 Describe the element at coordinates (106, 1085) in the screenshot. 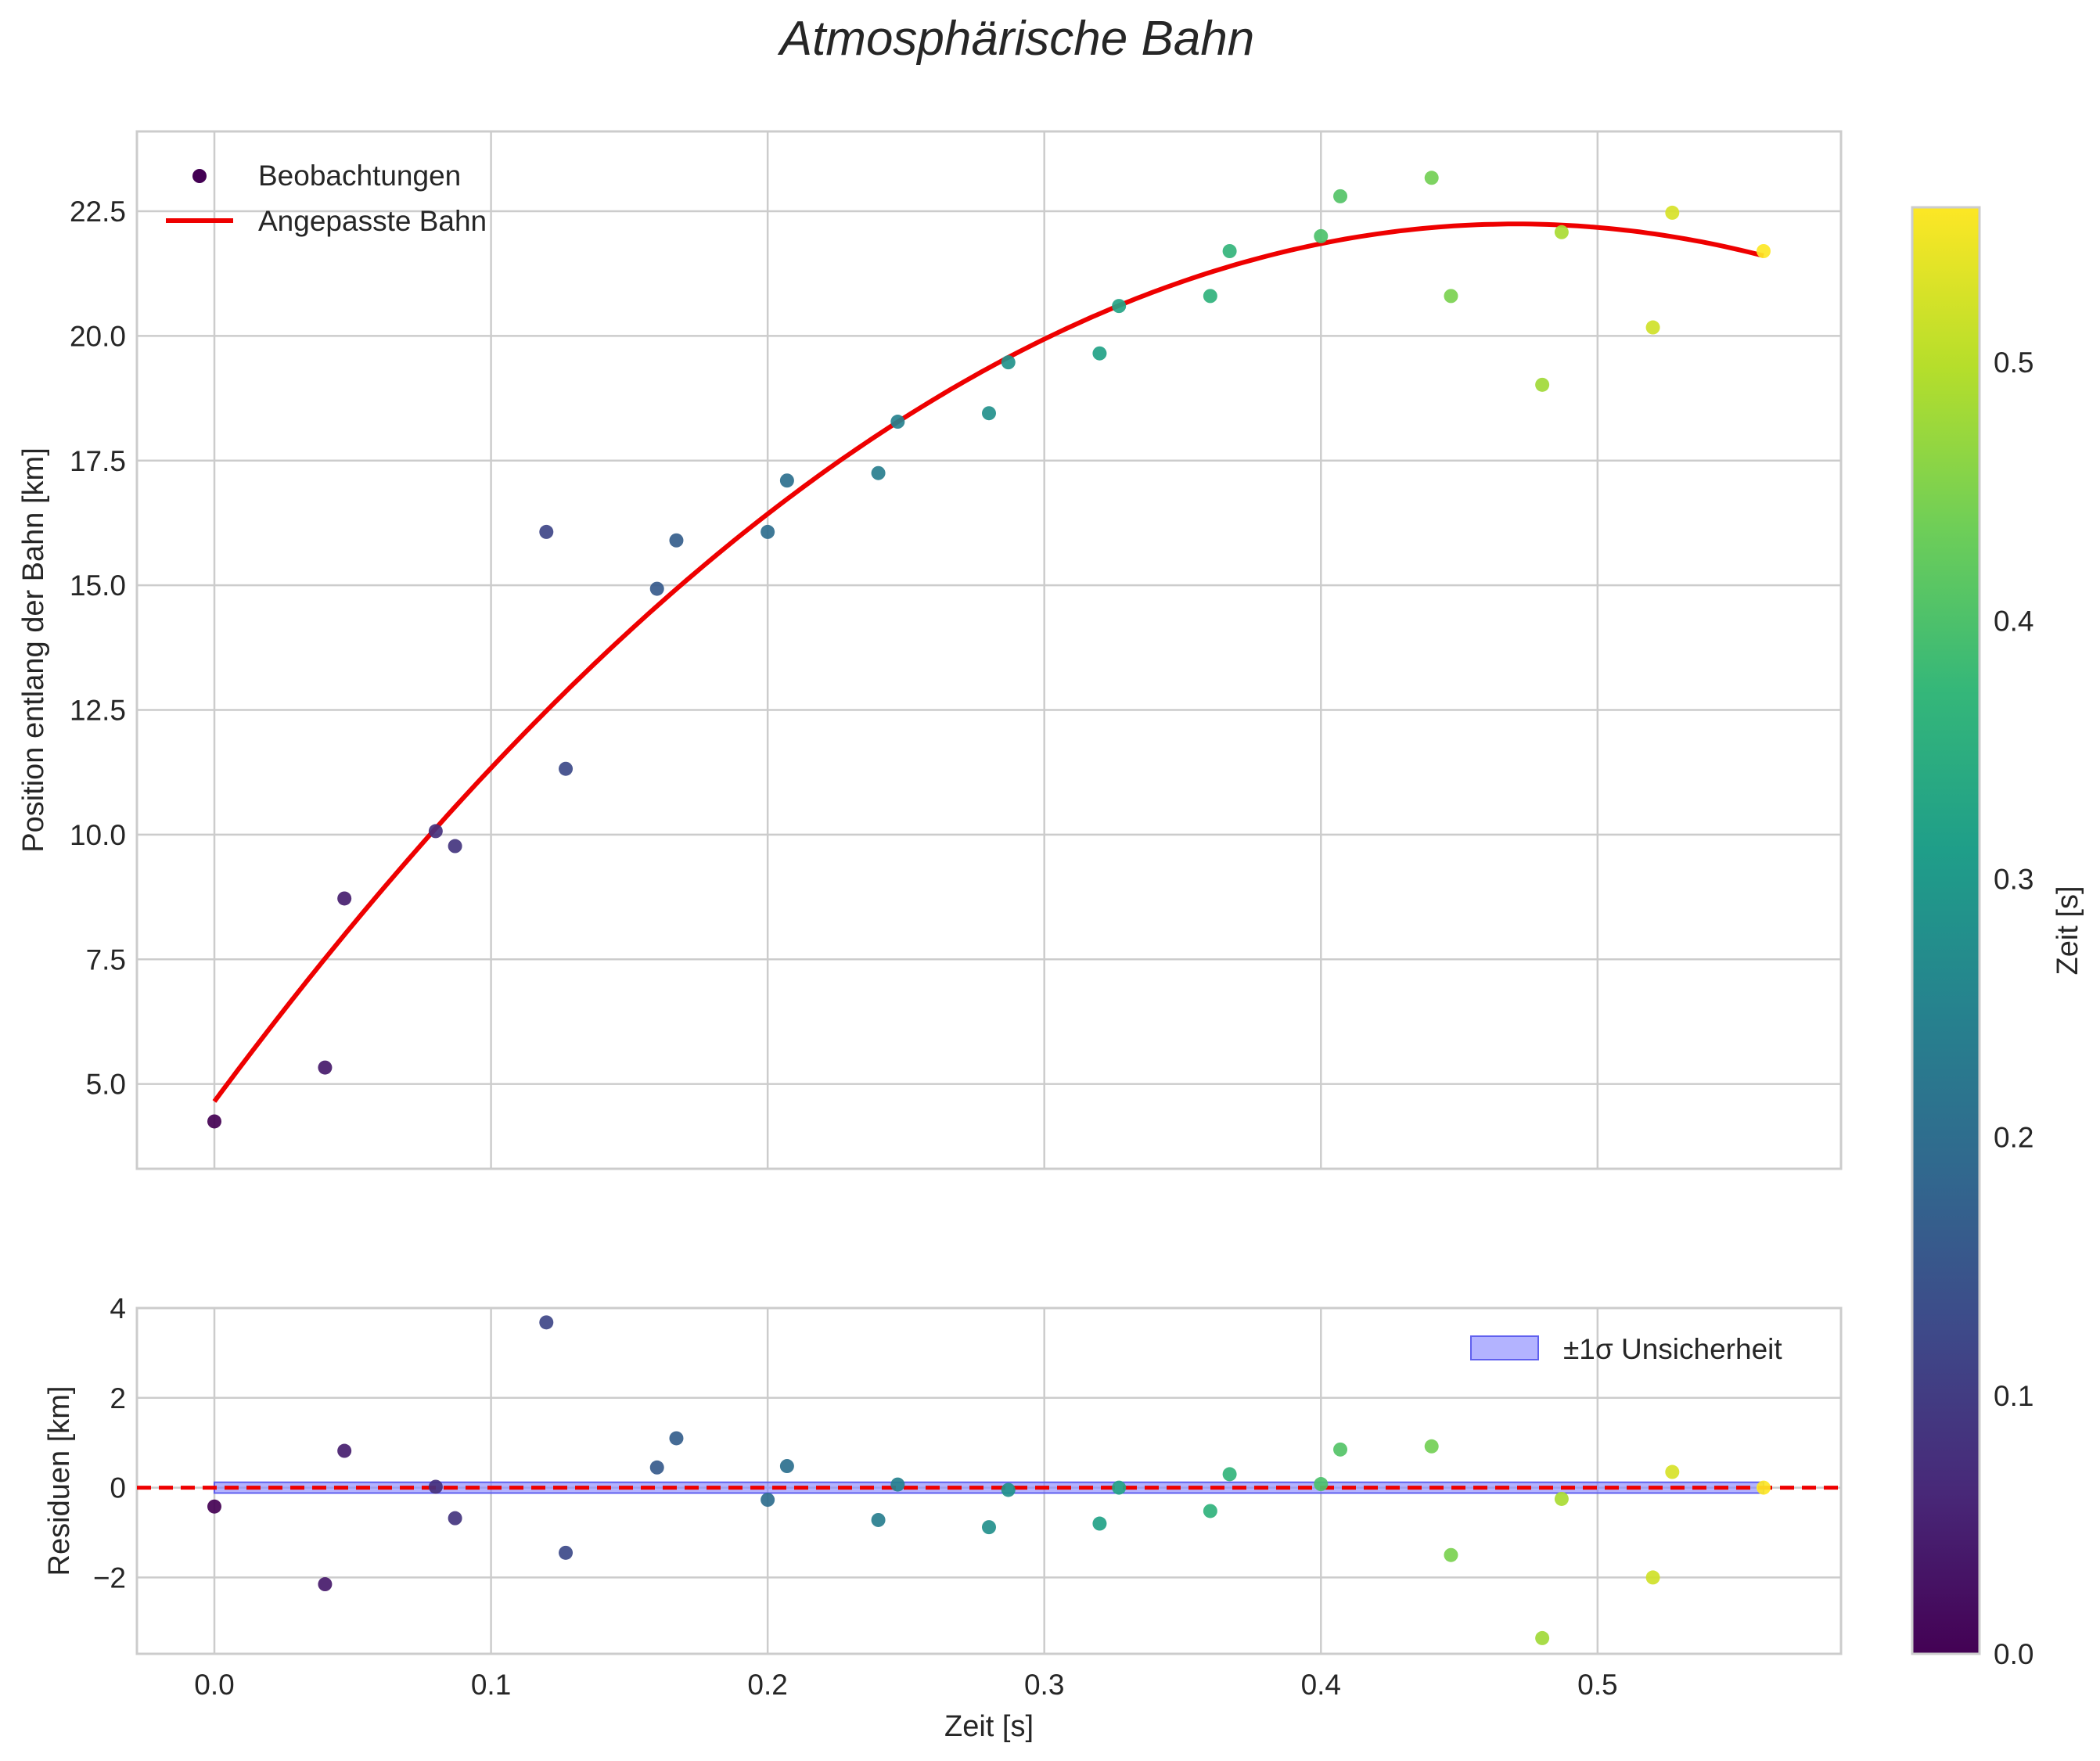

I see `main-y-tick-label: 5.0` at that location.